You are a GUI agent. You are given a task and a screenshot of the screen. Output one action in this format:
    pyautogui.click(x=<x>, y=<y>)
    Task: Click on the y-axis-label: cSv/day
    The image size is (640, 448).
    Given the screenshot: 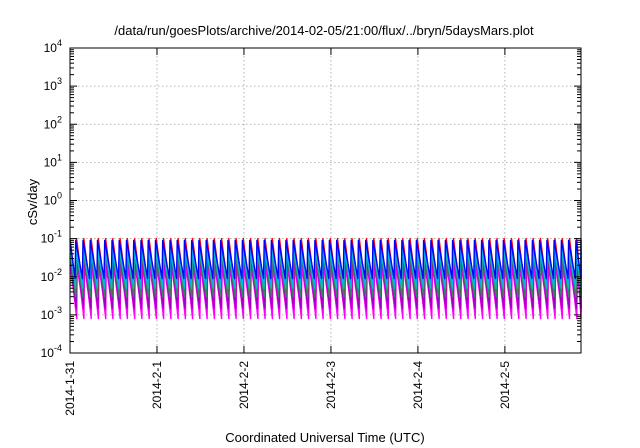 What is the action you would take?
    pyautogui.click(x=32, y=201)
    